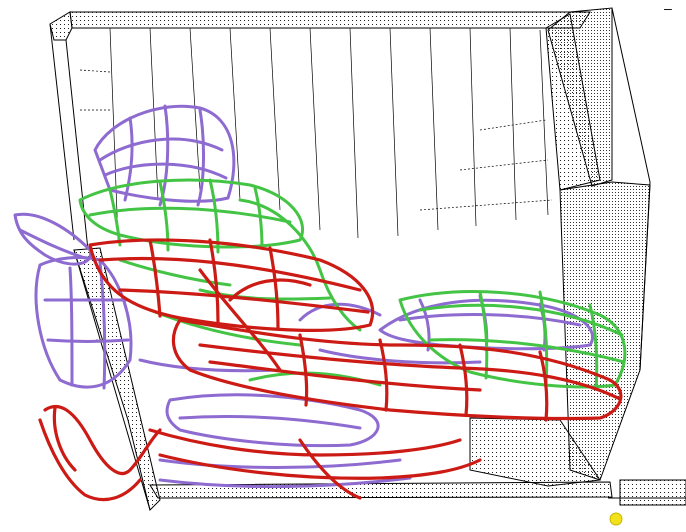 The width and height of the screenshot is (686, 532). What do you see at coordinates (668, 9) in the screenshot?
I see `corner-mark: –` at bounding box center [668, 9].